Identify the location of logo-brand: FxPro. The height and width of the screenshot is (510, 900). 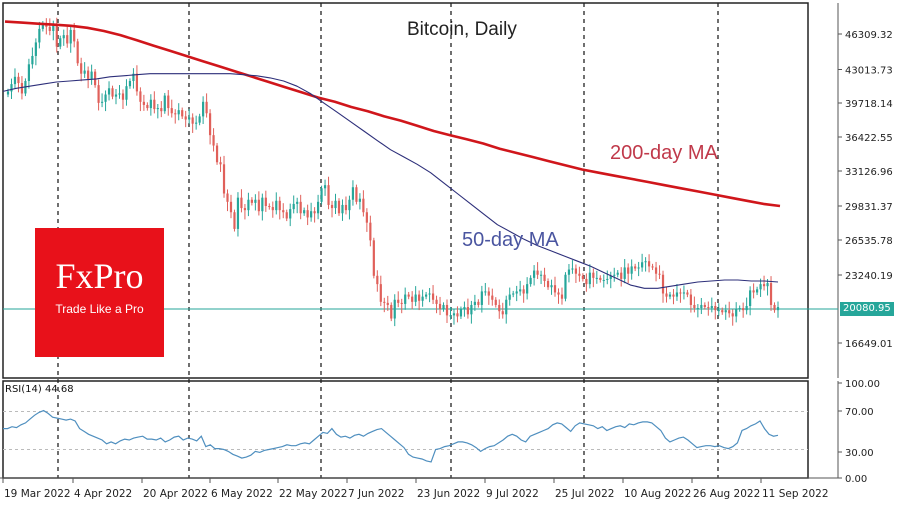
(99, 276).